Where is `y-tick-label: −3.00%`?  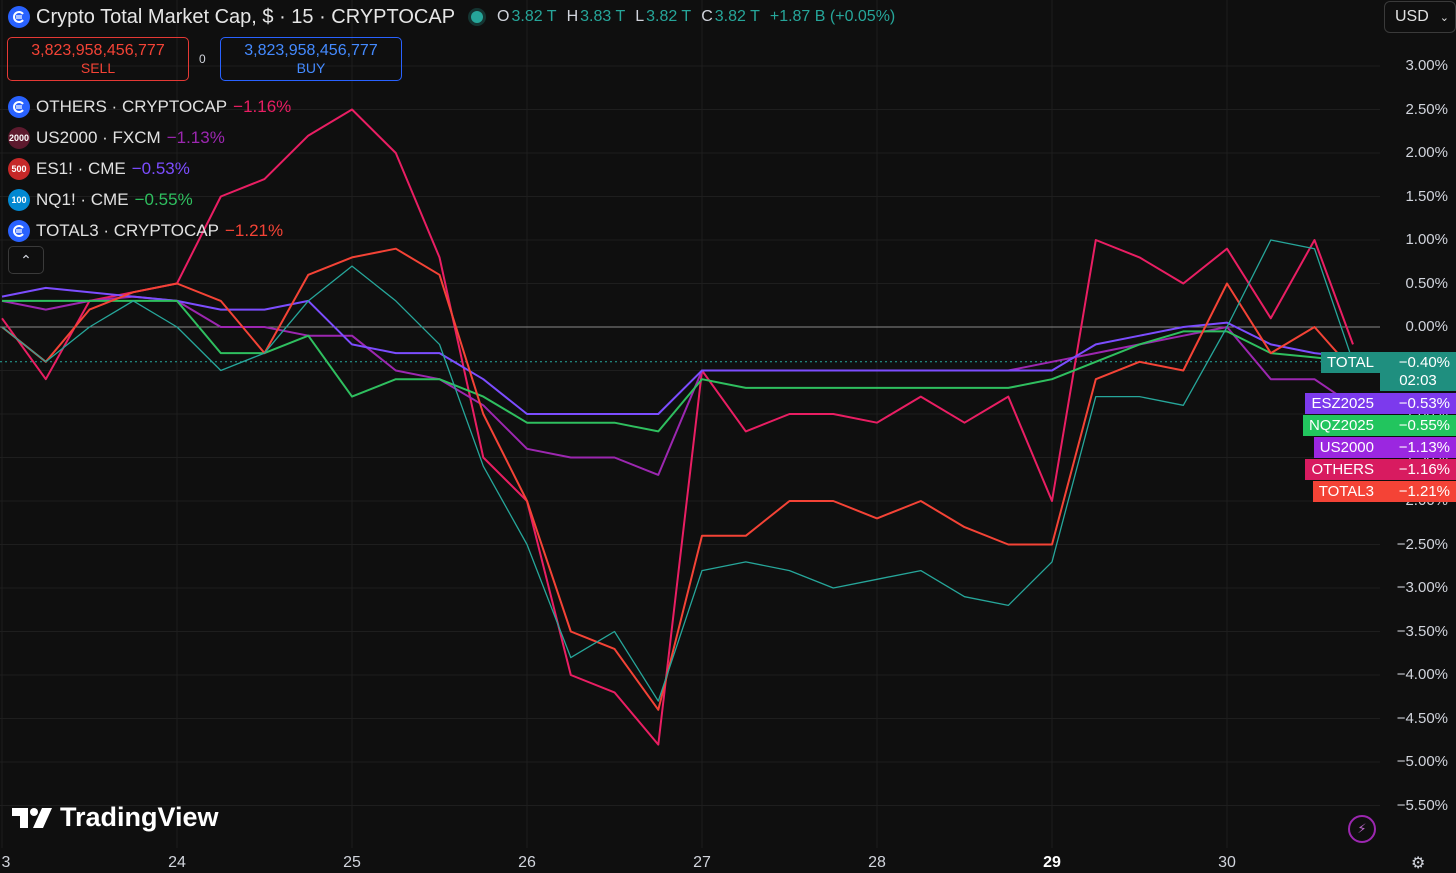
y-tick-label: −3.00% is located at coordinates (1422, 587).